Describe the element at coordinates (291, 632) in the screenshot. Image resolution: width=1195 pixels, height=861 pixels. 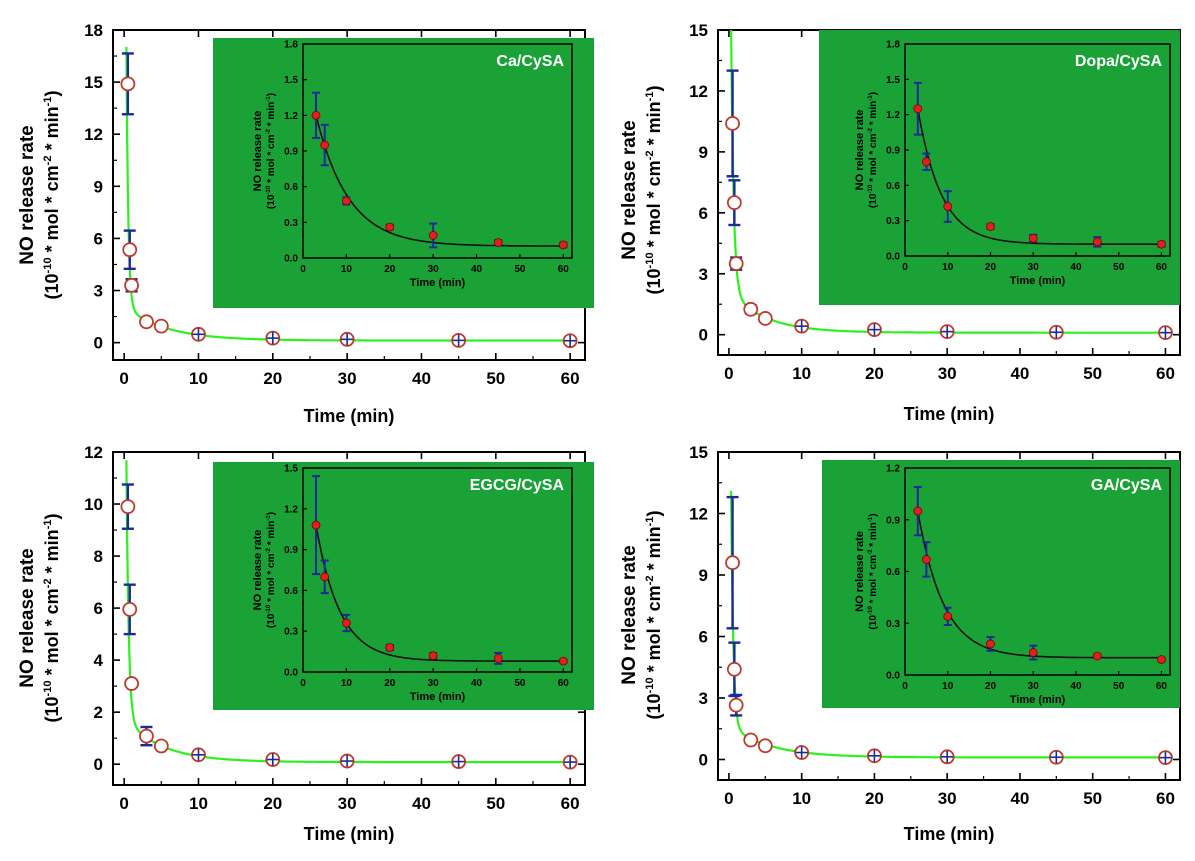
I see `inset-y-tick-label: 0.3` at that location.